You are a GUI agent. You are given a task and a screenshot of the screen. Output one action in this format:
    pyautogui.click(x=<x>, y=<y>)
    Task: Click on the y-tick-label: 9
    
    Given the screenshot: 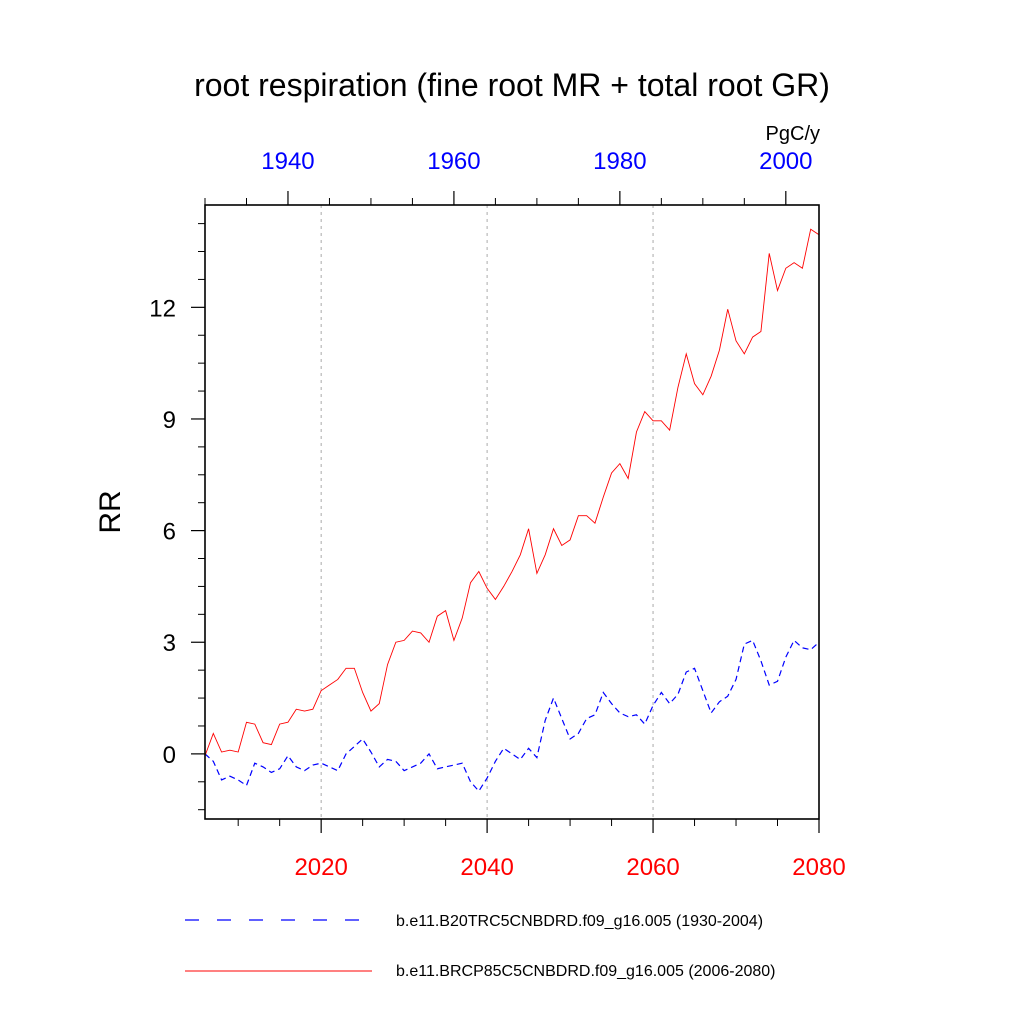 What is the action you would take?
    pyautogui.click(x=169, y=420)
    